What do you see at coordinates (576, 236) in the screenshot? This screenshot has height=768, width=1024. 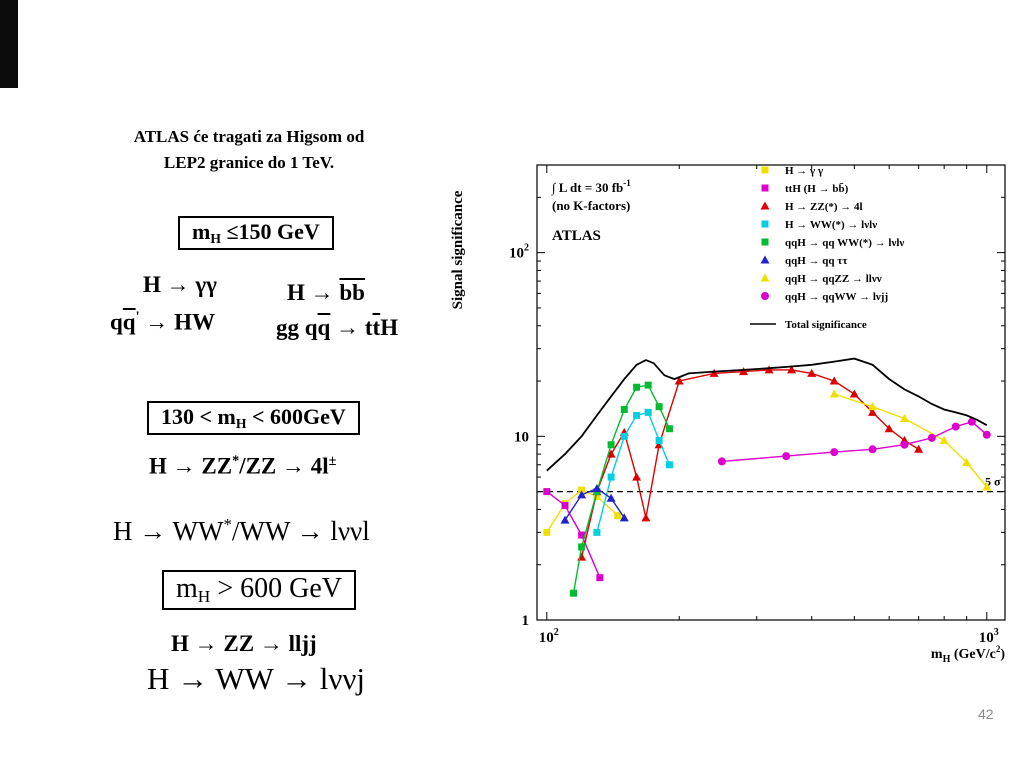 I see `svg-text: ATLAS` at bounding box center [576, 236].